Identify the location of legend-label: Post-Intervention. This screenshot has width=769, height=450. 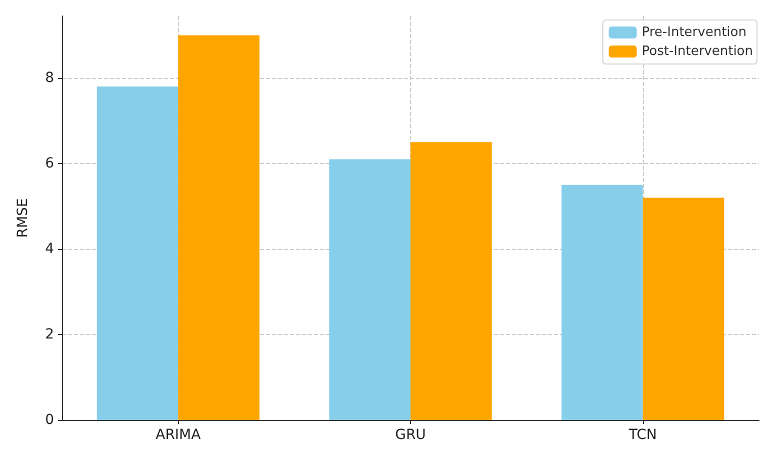
(698, 51).